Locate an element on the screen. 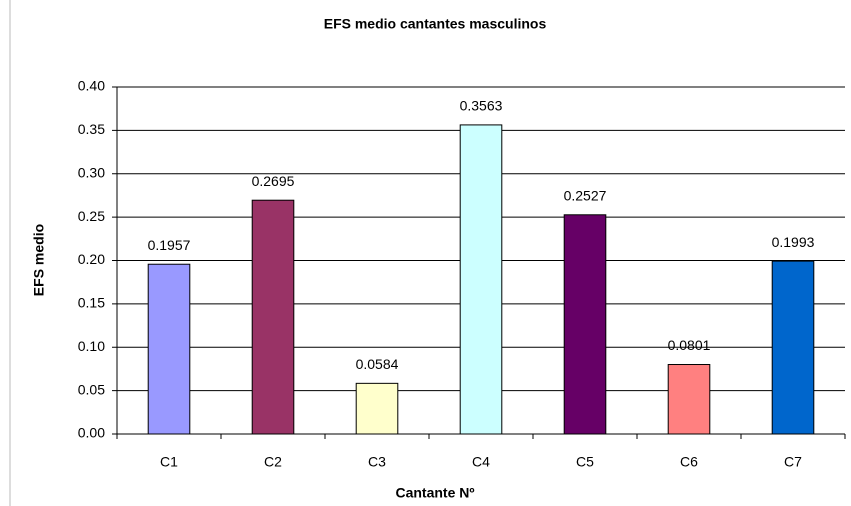  y-tick-label: 0.15 is located at coordinates (91, 303).